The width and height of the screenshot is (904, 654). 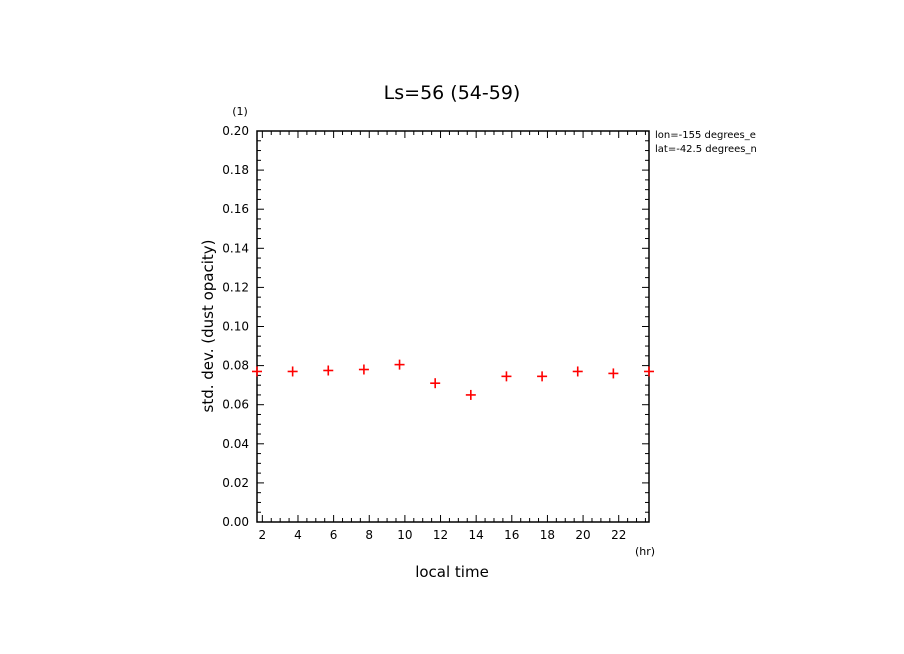 I want to click on x-unit-label: (hr), so click(x=645, y=551).